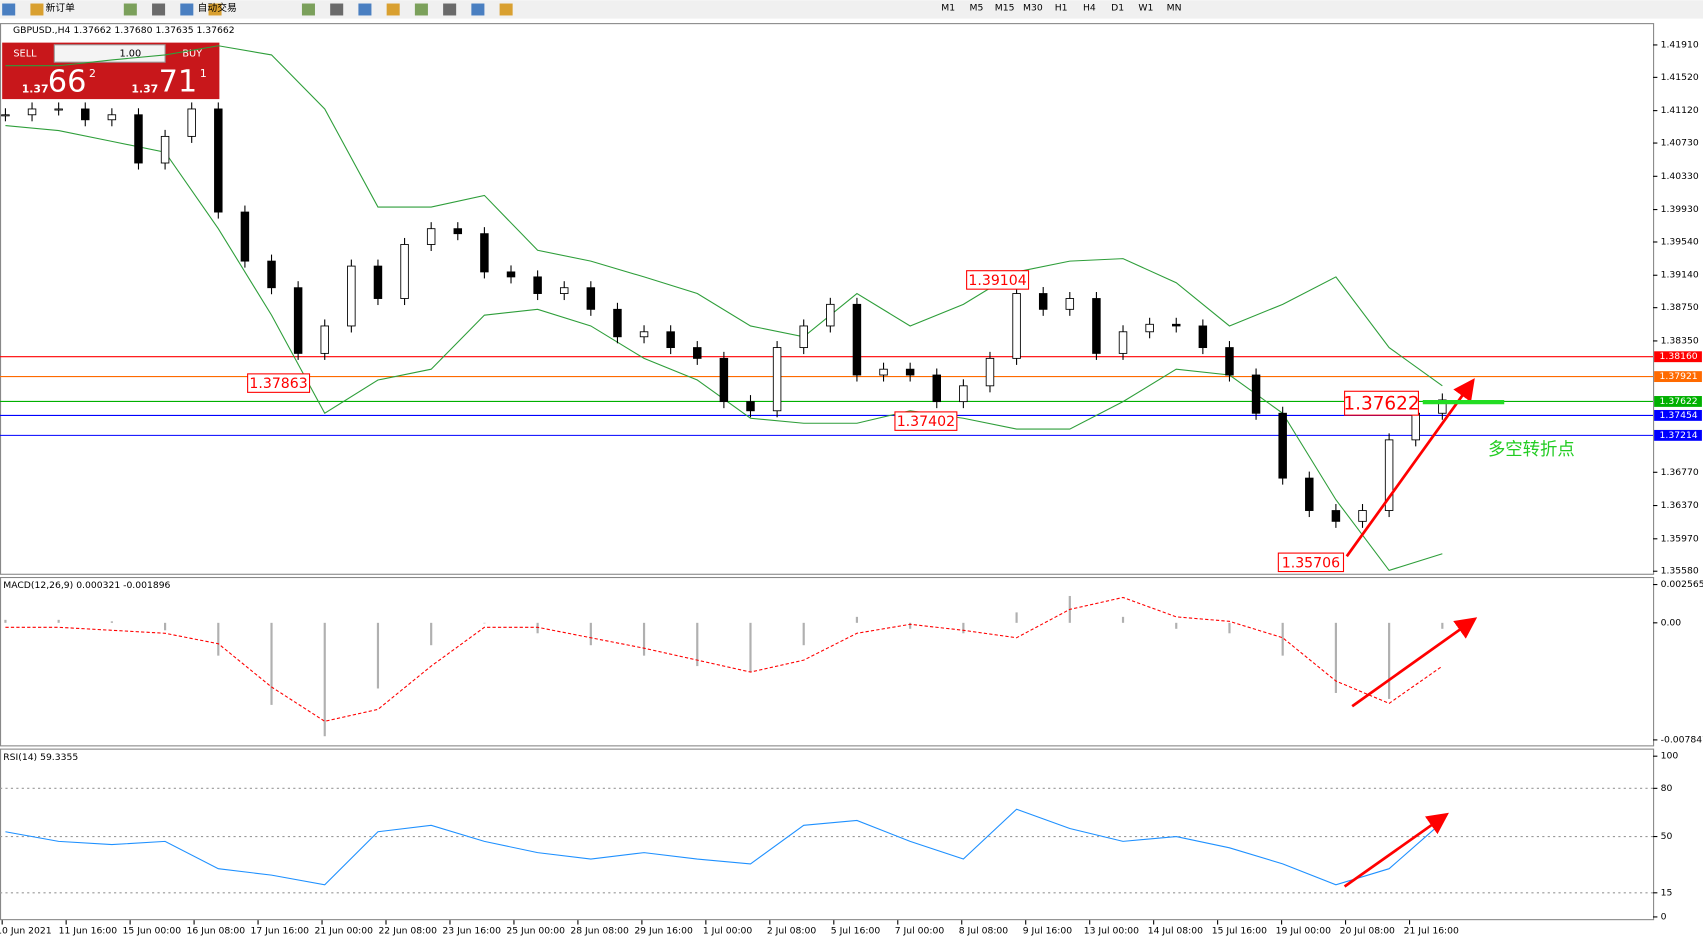 This screenshot has height=940, width=1703. What do you see at coordinates (1670, 756) in the screenshot?
I see `rsi-tick-label: 100` at bounding box center [1670, 756].